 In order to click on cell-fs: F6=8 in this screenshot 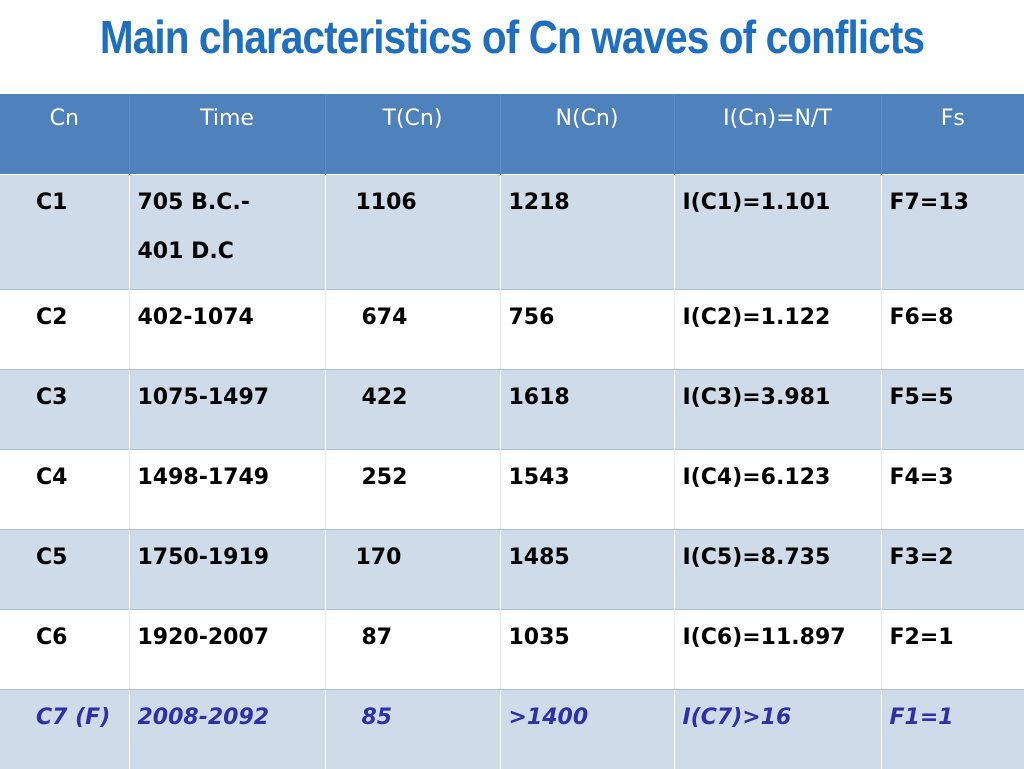, I will do `click(952, 329)`.